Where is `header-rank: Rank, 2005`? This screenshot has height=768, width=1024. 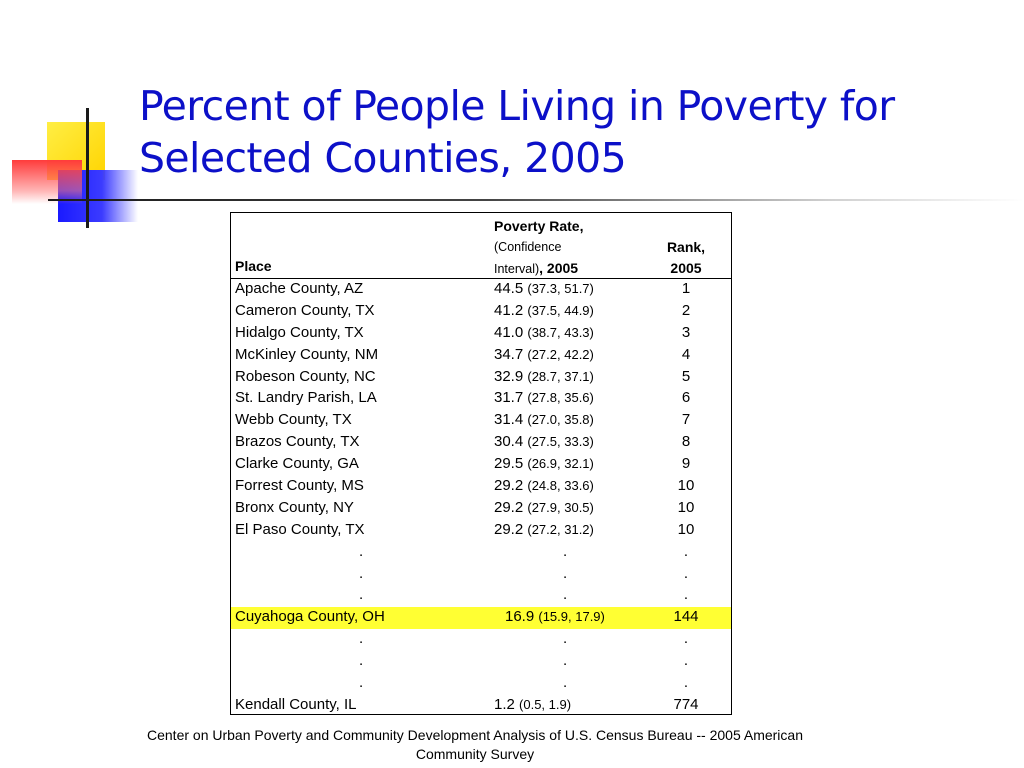 header-rank: Rank, 2005 is located at coordinates (686, 258).